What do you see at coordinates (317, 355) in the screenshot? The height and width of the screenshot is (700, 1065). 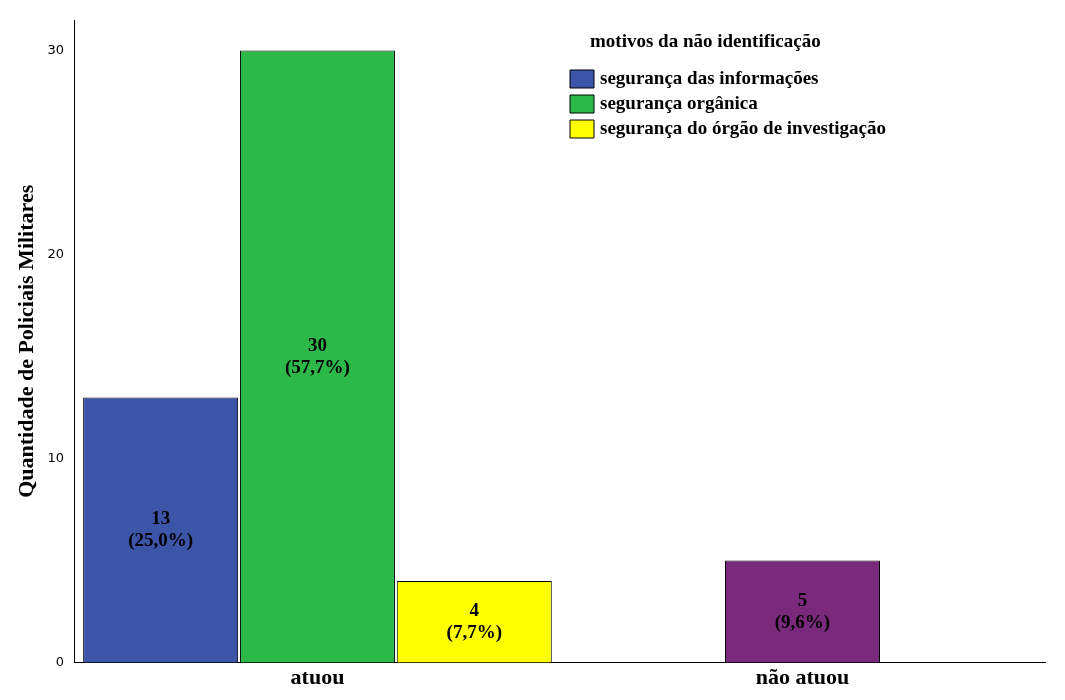 I see `data-label: 30 (57,7%)` at bounding box center [317, 355].